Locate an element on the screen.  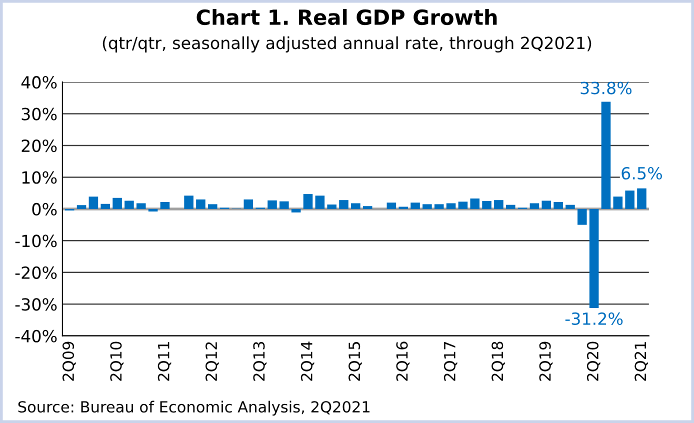
x-tick-label: 2Q13 is located at coordinates (260, 361).